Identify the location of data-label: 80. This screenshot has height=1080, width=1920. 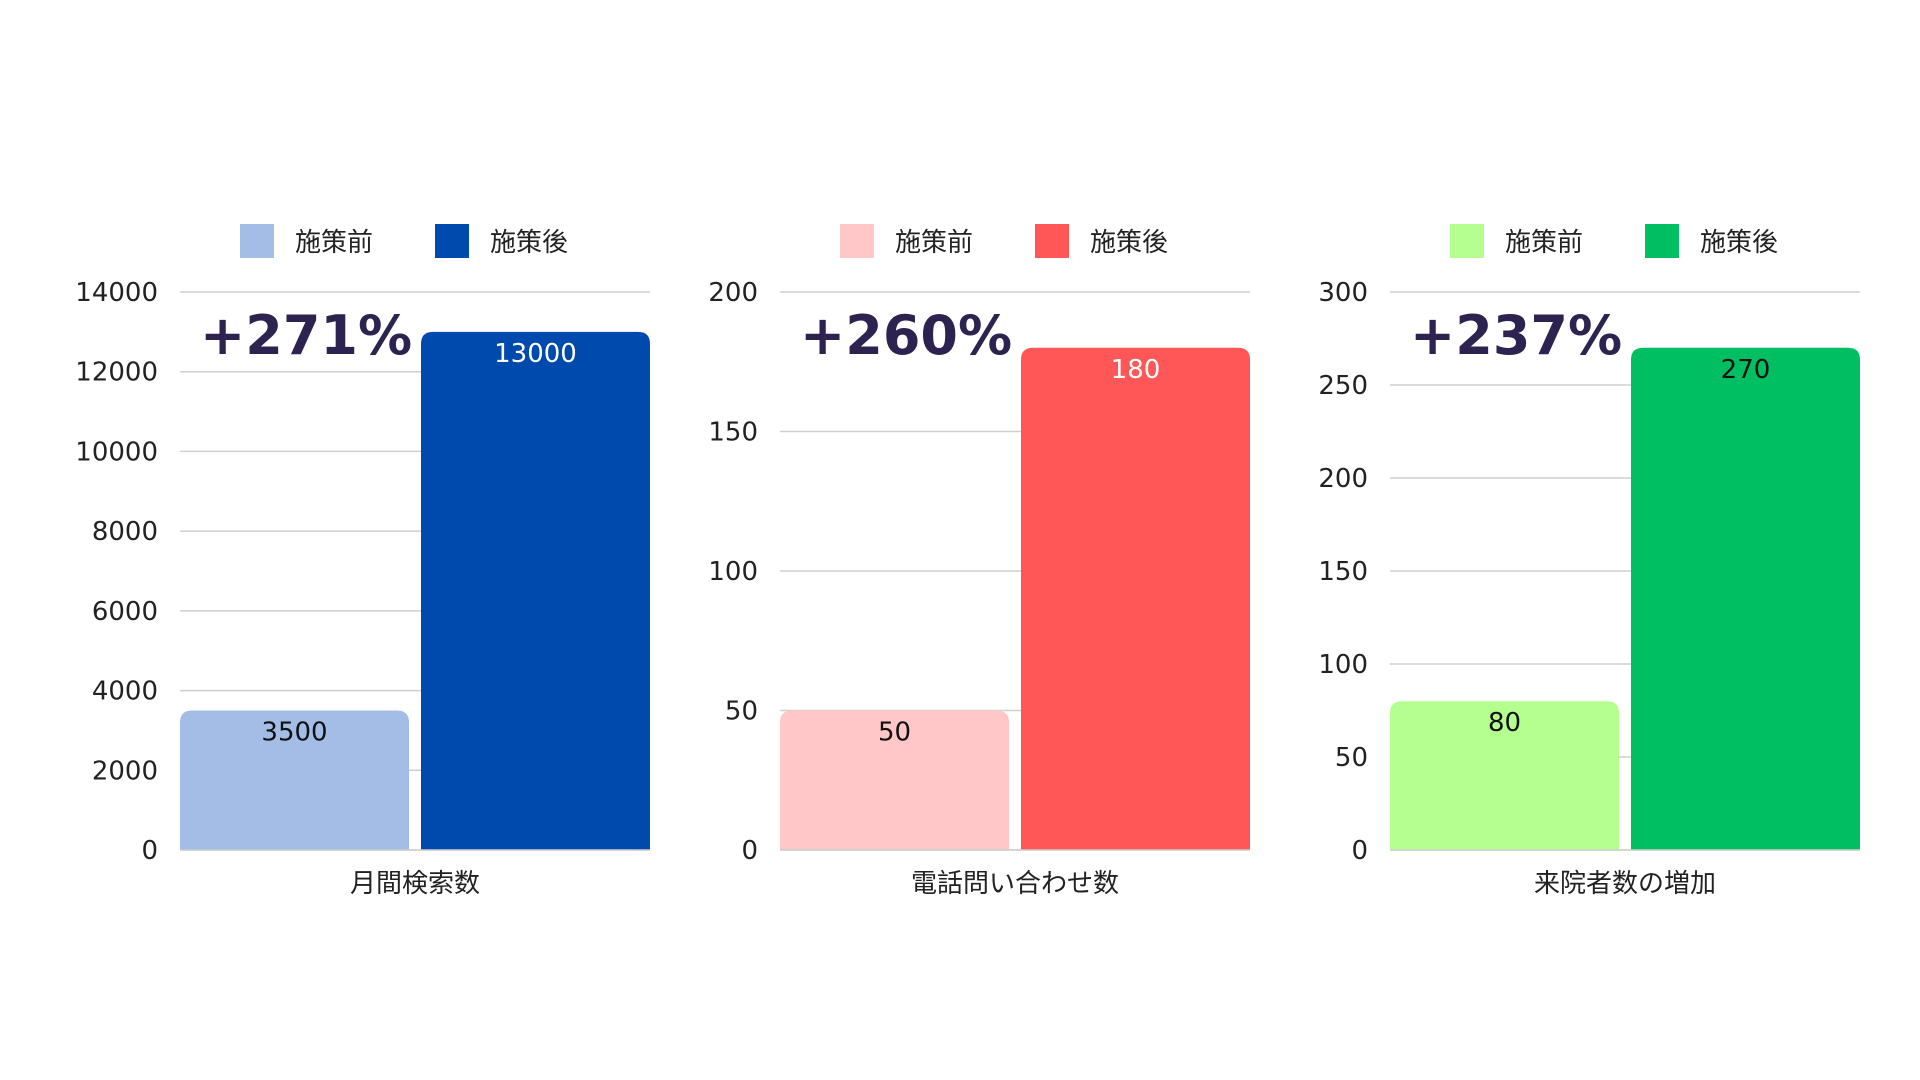
(1504, 723).